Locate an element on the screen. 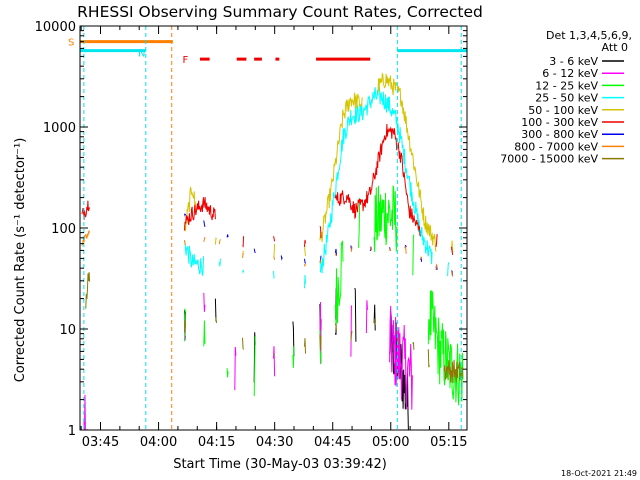 Image resolution: width=640 pixels, height=480 pixels. x-tick-label-1: 04:00 is located at coordinates (158, 442).